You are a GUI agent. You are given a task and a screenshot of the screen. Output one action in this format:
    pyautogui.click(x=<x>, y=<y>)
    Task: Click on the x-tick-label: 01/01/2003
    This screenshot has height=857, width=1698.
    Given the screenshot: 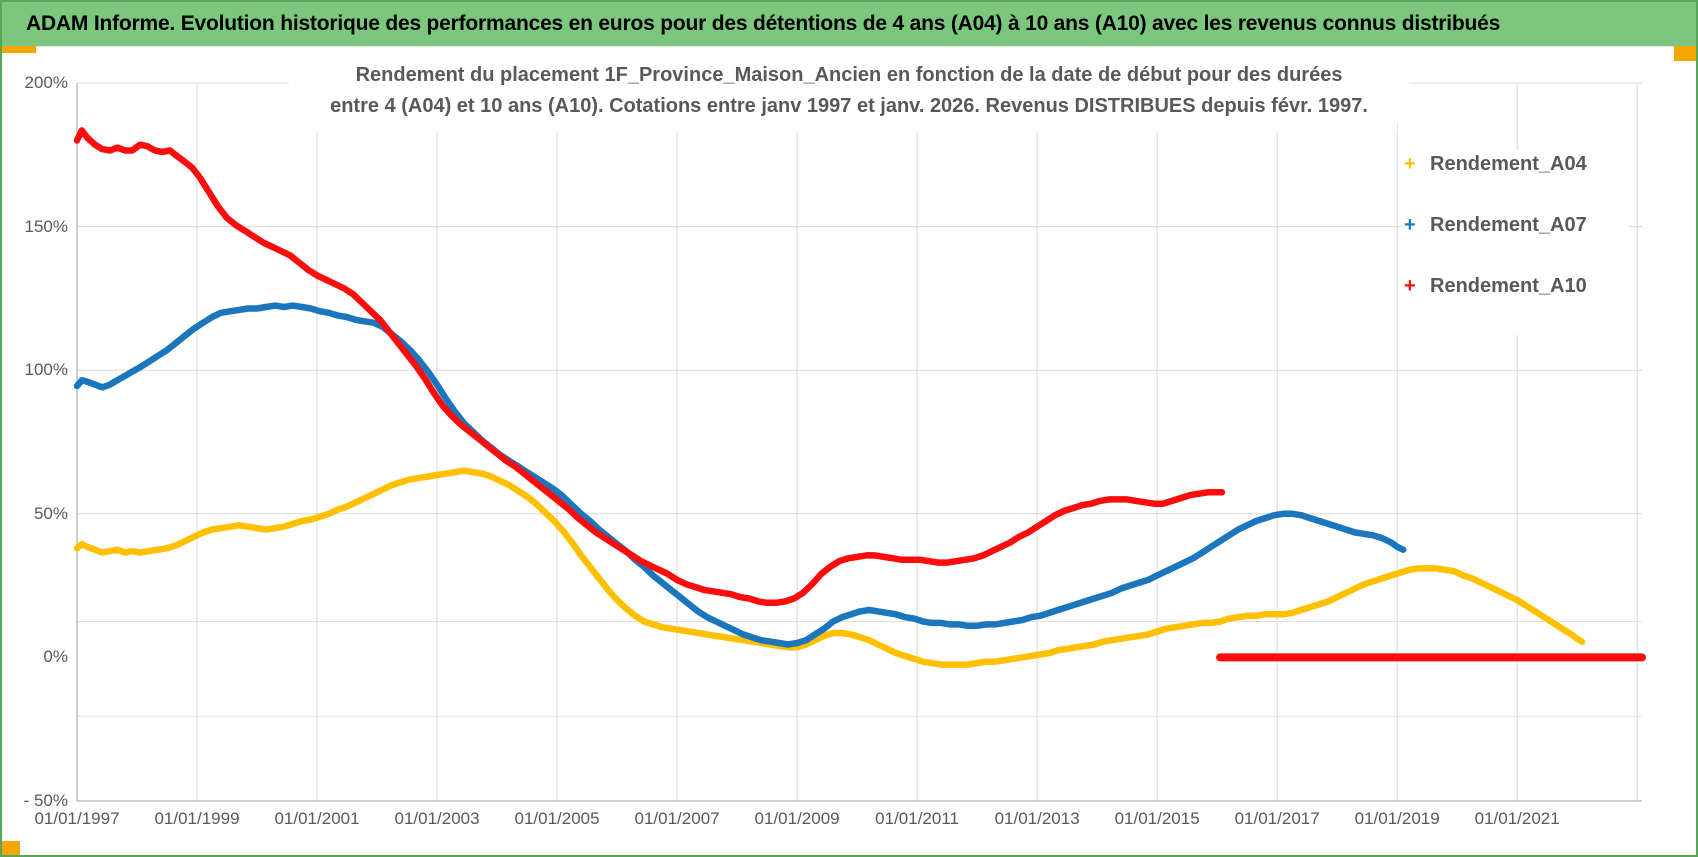 What is the action you would take?
    pyautogui.click(x=437, y=818)
    